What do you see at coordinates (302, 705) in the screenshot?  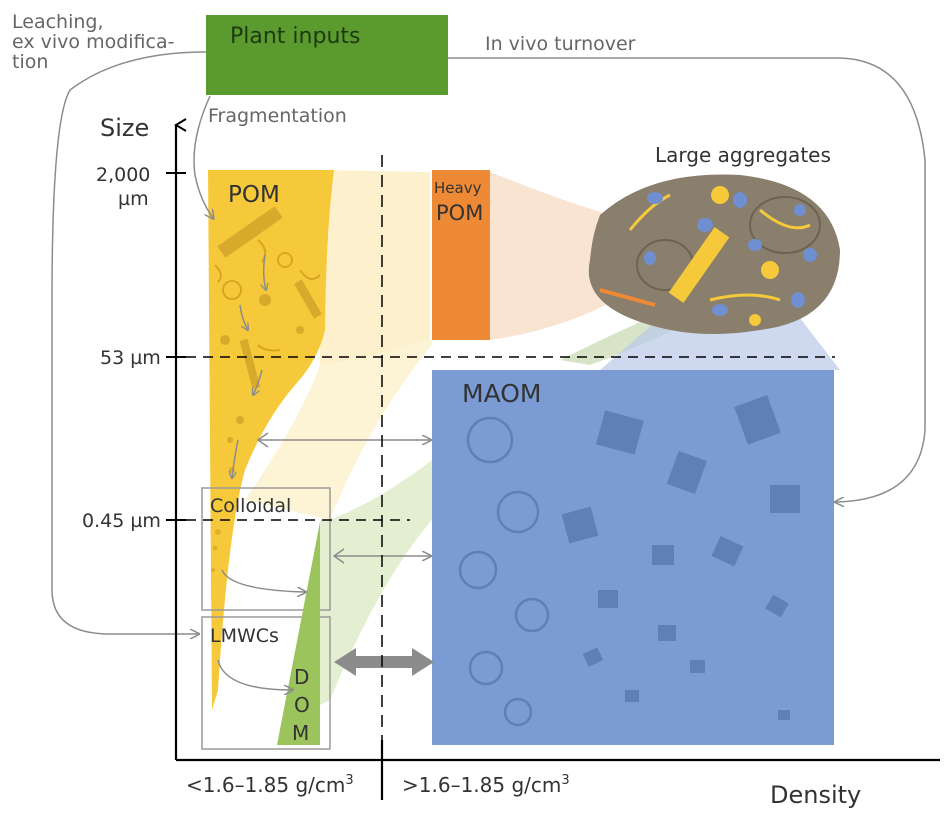 I see `dom-label-o: O` at bounding box center [302, 705].